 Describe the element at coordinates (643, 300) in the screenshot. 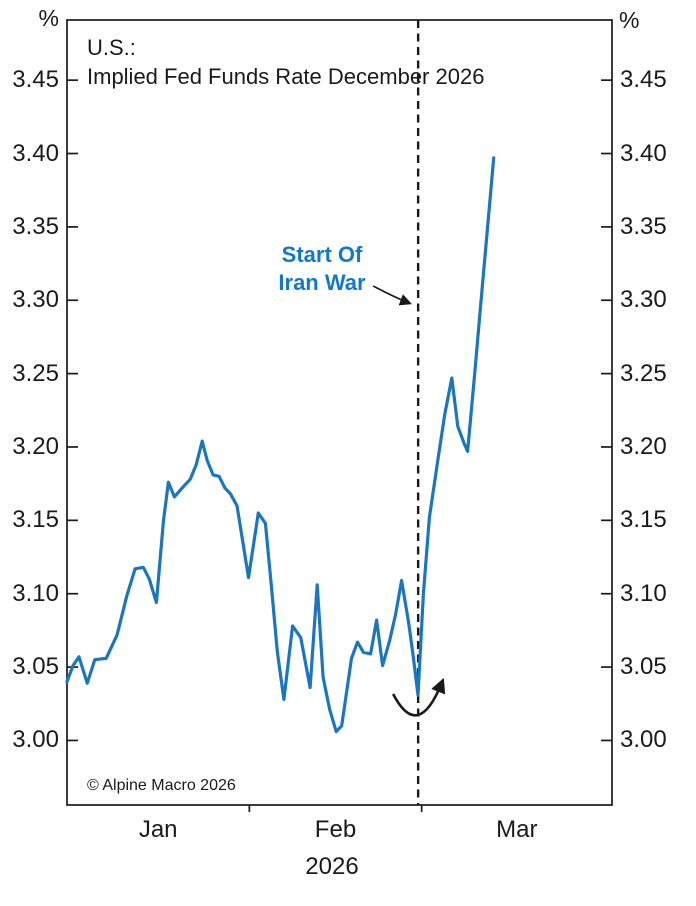

I see `y-axis-label-right: 3.30` at that location.